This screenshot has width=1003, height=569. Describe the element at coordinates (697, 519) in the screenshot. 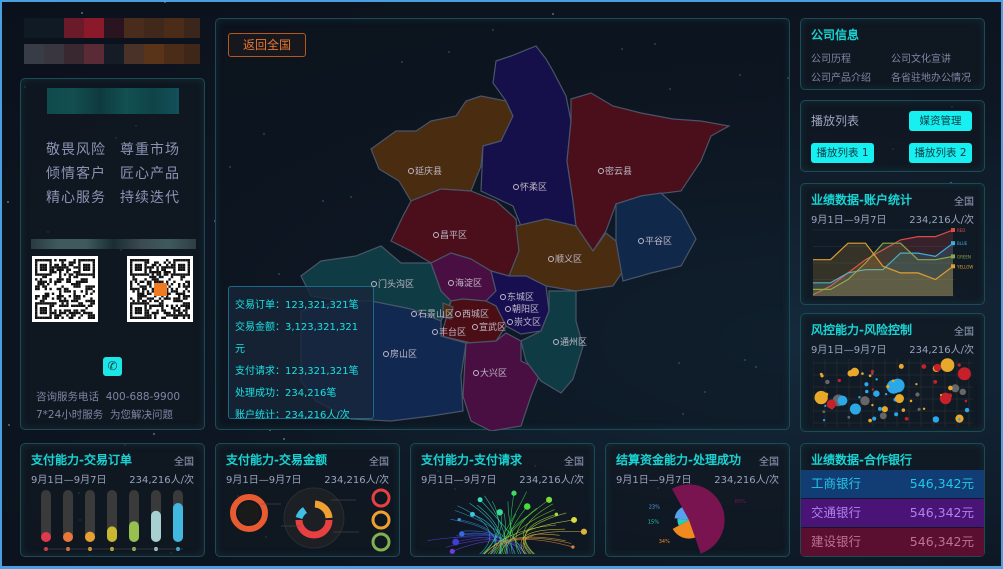

I see `settle-rose-chart: 80% 34% 15% 23%` at that location.